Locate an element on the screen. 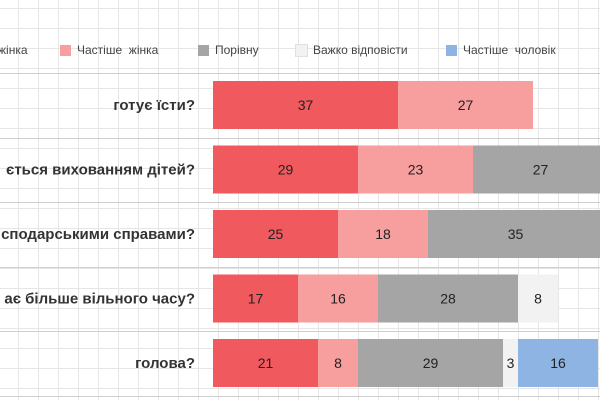 This screenshot has width=600, height=400. legend-label: Частіше чоловік is located at coordinates (509, 50).